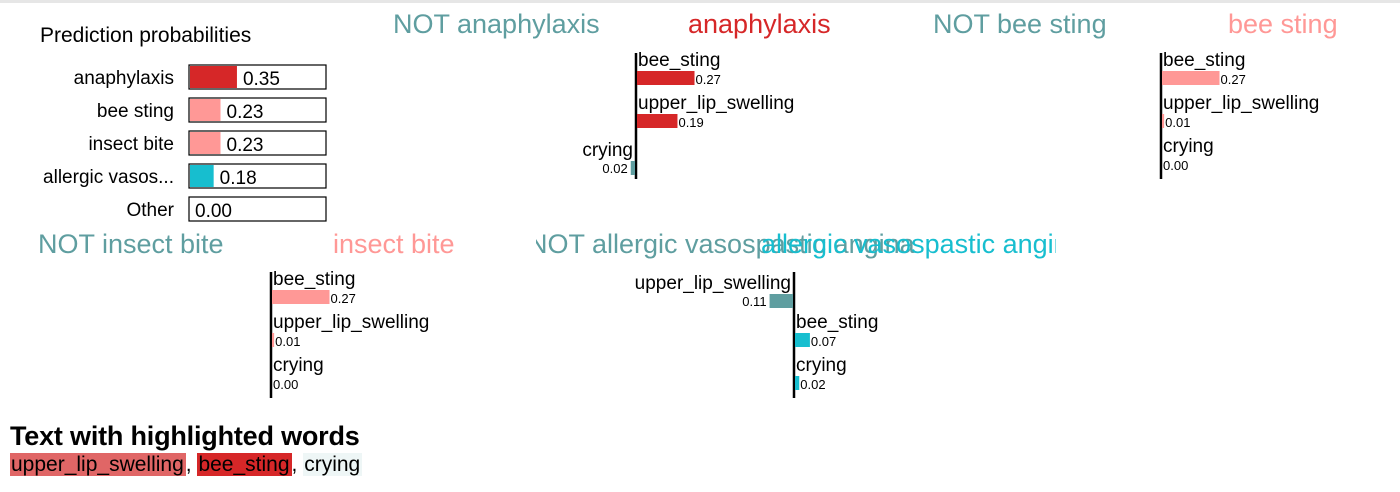  What do you see at coordinates (185, 436) in the screenshot?
I see `highlighted-text-title: Text with highlighted words` at bounding box center [185, 436].